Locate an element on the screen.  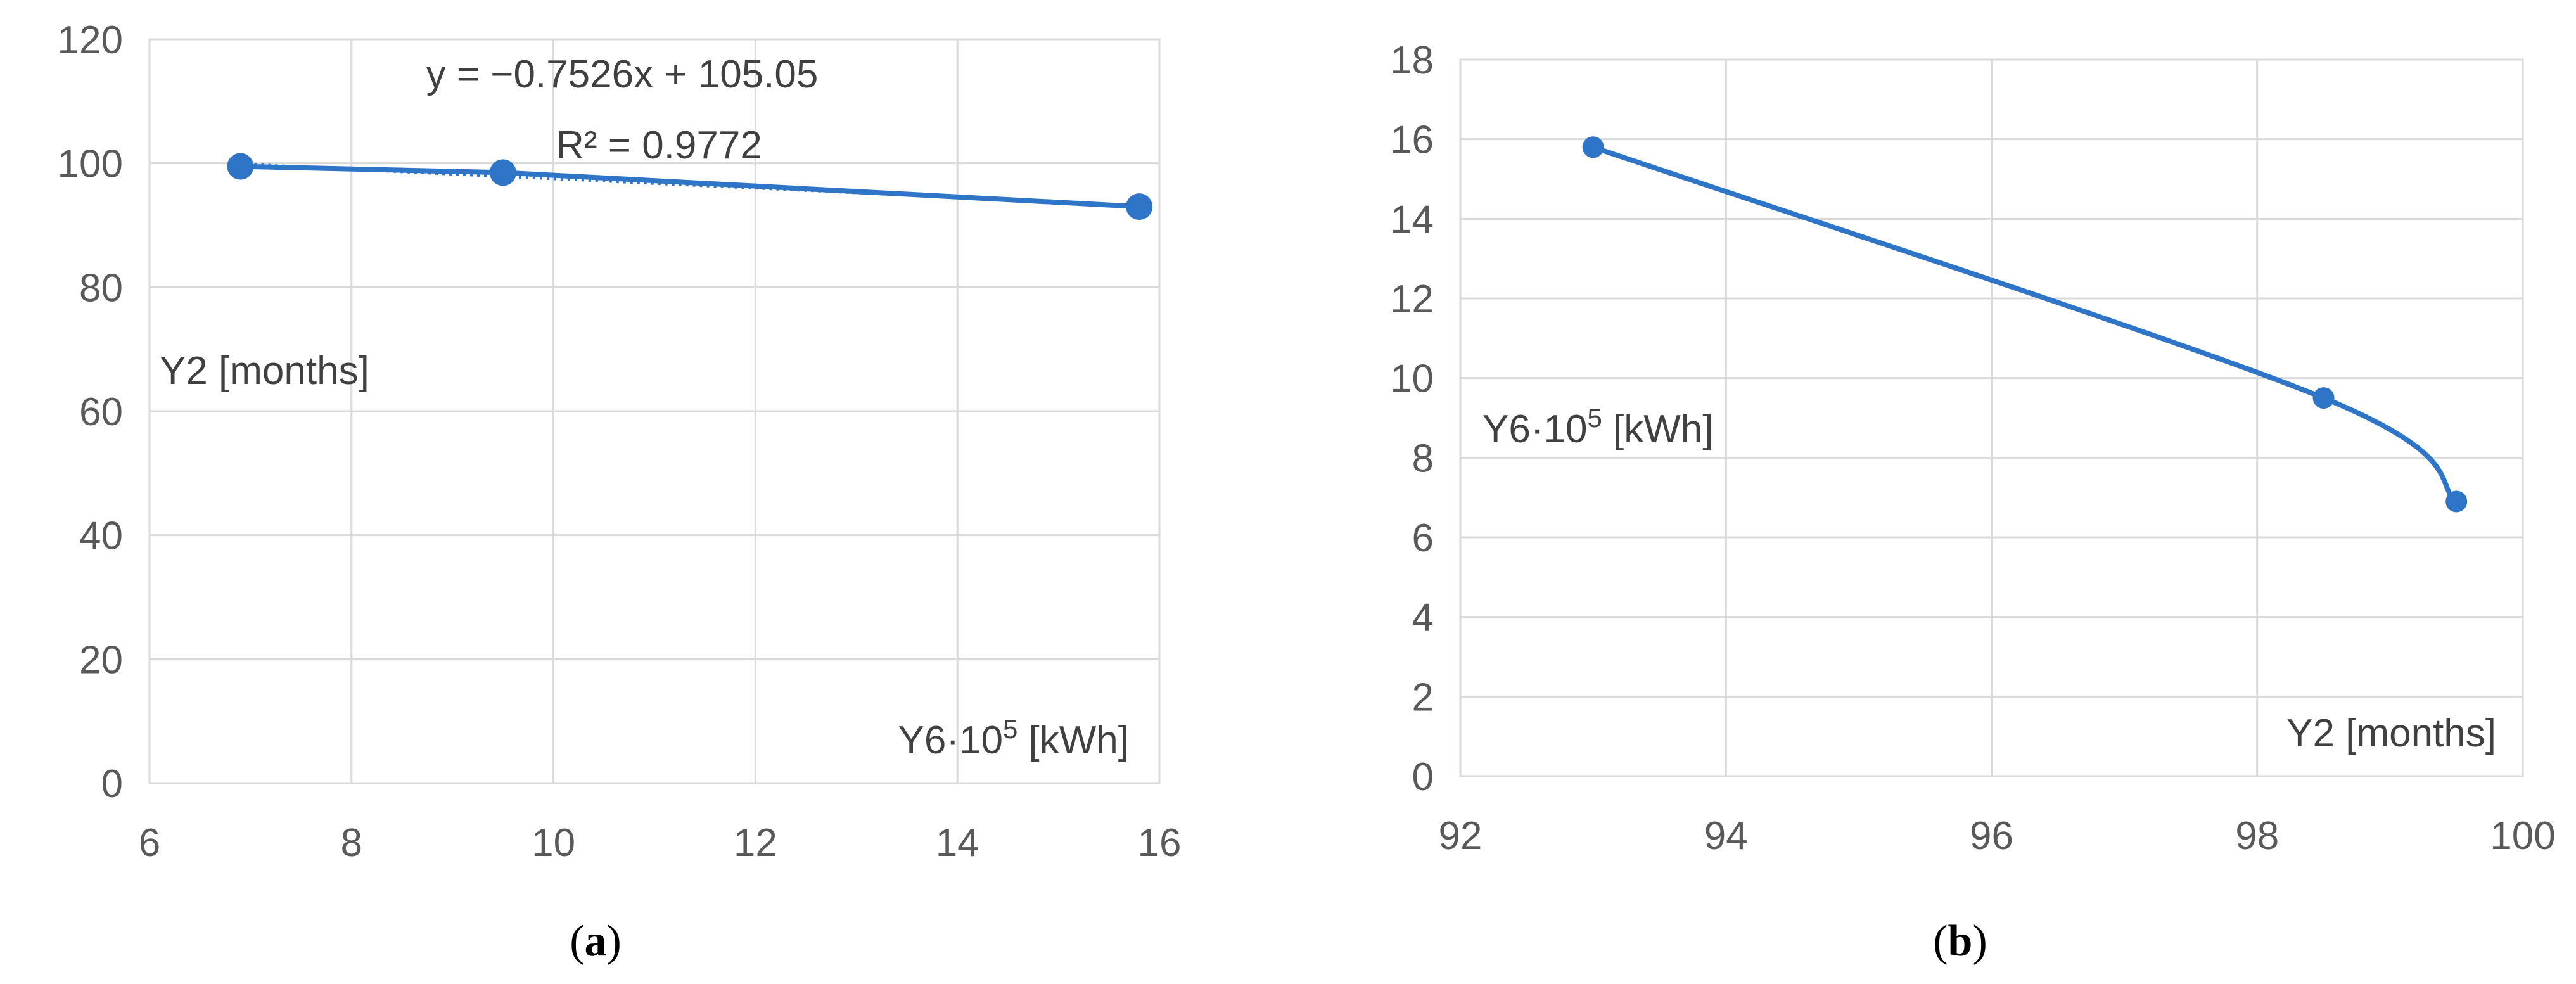
b-x-tick-label: 98 is located at coordinates (2257, 836).